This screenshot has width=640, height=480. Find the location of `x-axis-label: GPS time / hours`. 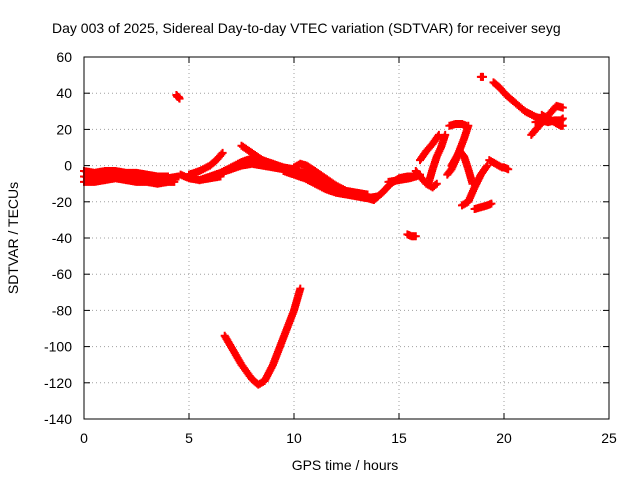

x-axis-label: GPS time / hours is located at coordinates (345, 465).